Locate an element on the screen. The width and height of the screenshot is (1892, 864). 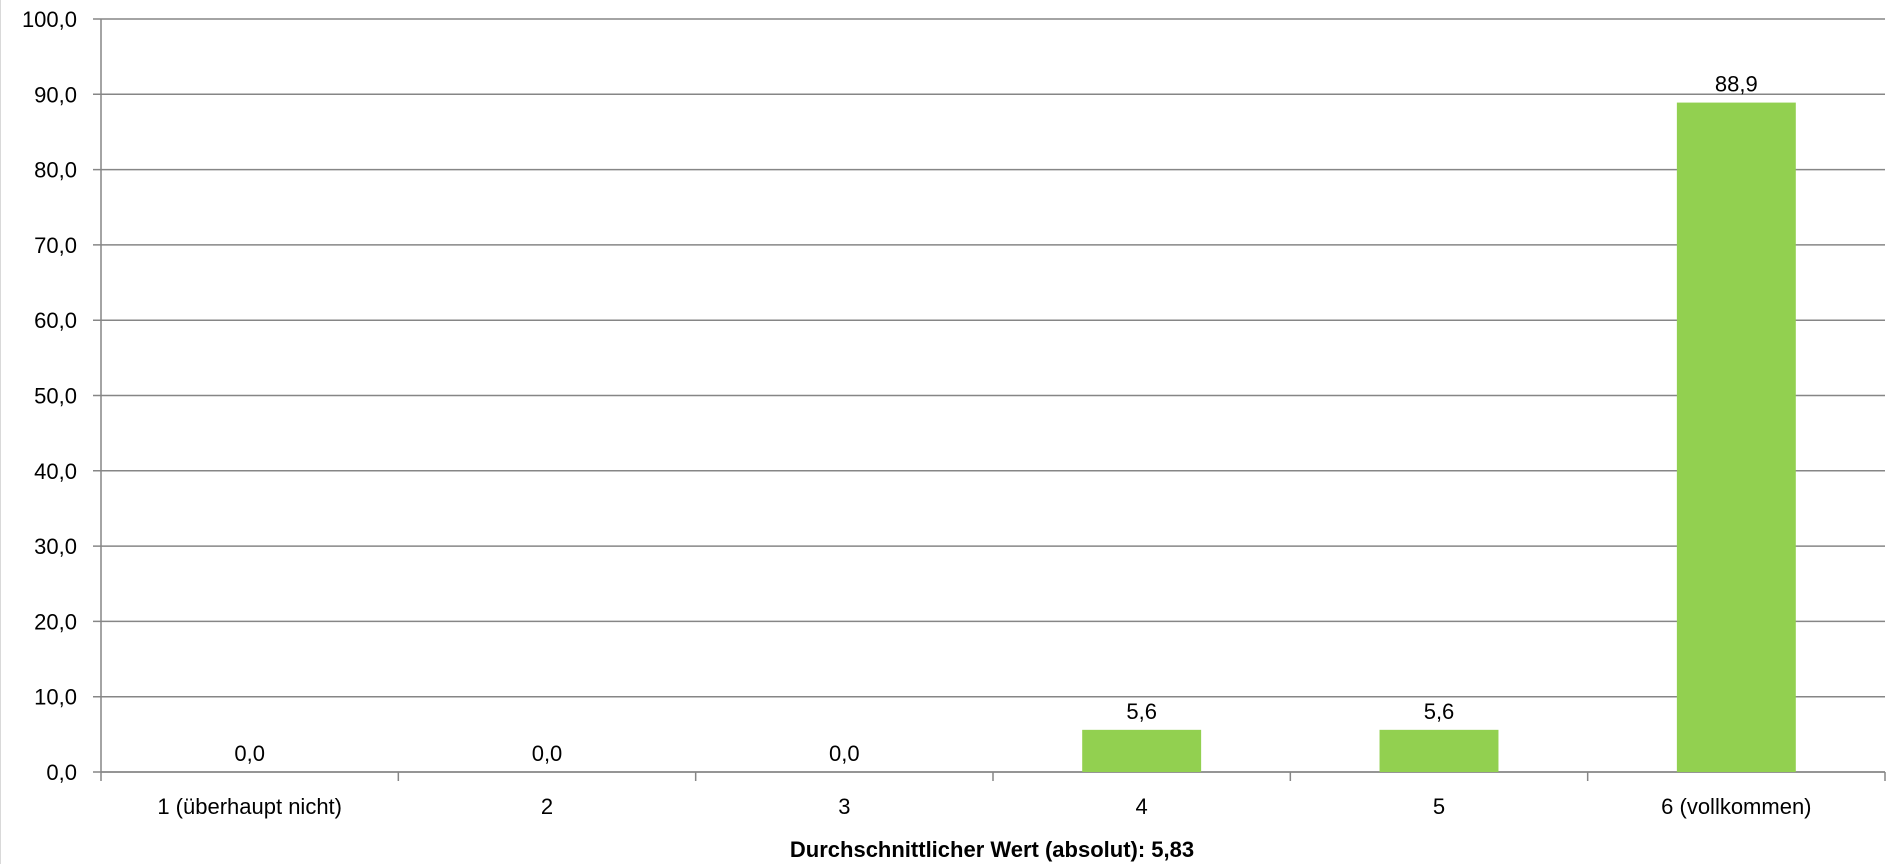
x-category-label: 5 is located at coordinates (1439, 806).